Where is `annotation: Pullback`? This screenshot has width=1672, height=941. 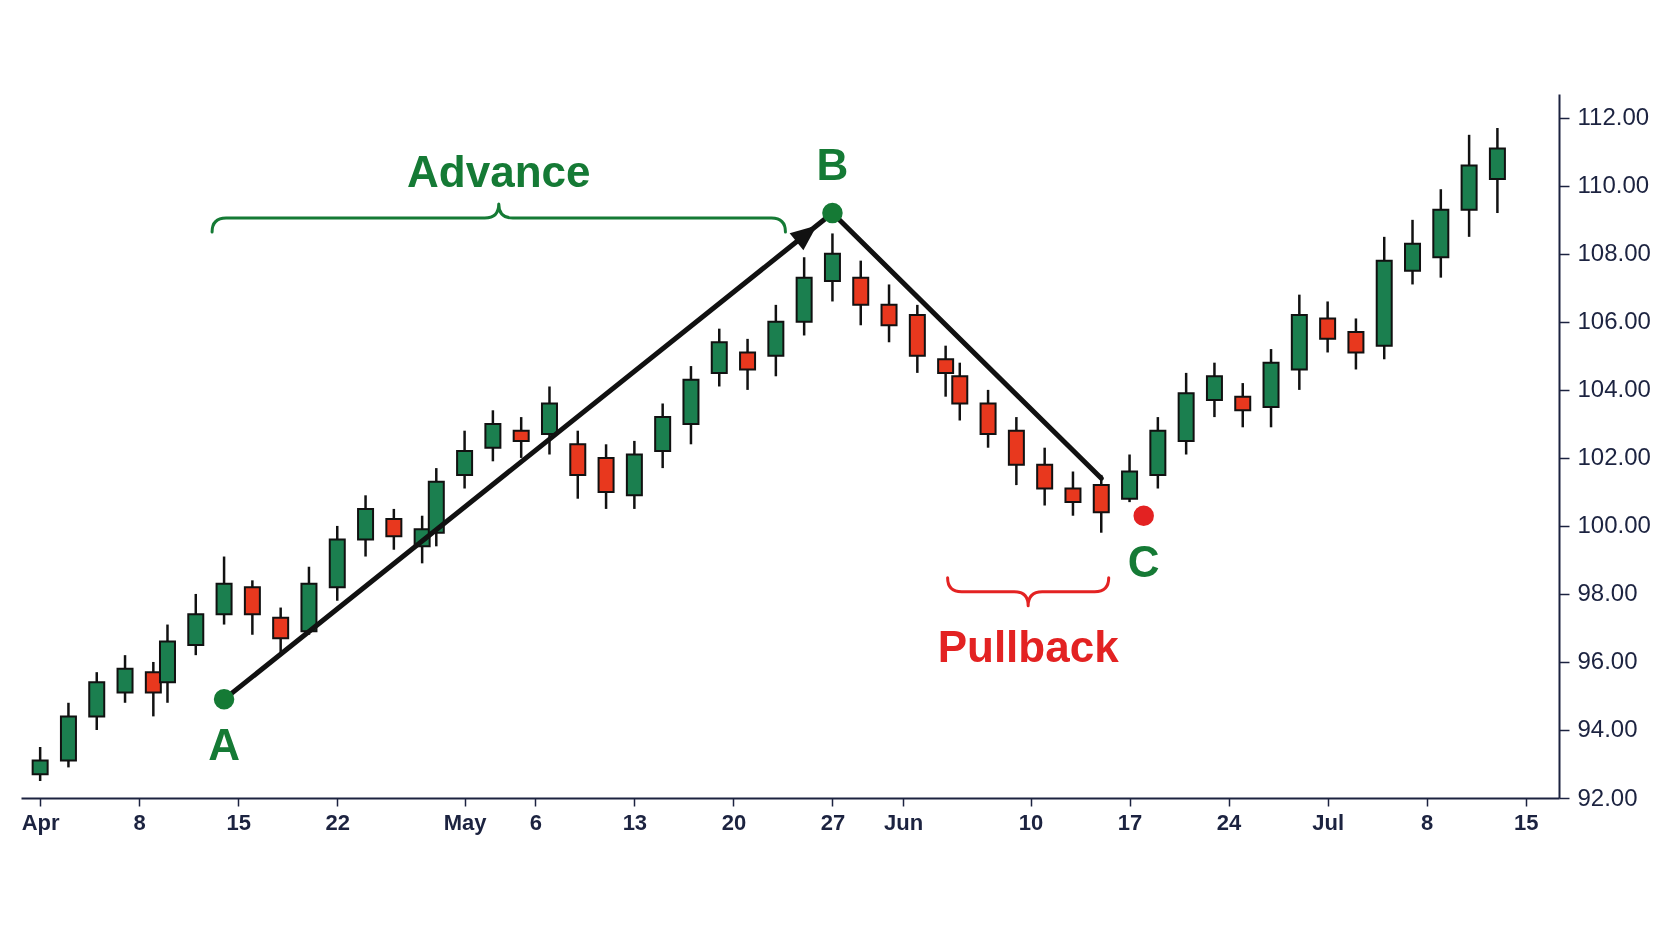 annotation: Pullback is located at coordinates (1028, 647).